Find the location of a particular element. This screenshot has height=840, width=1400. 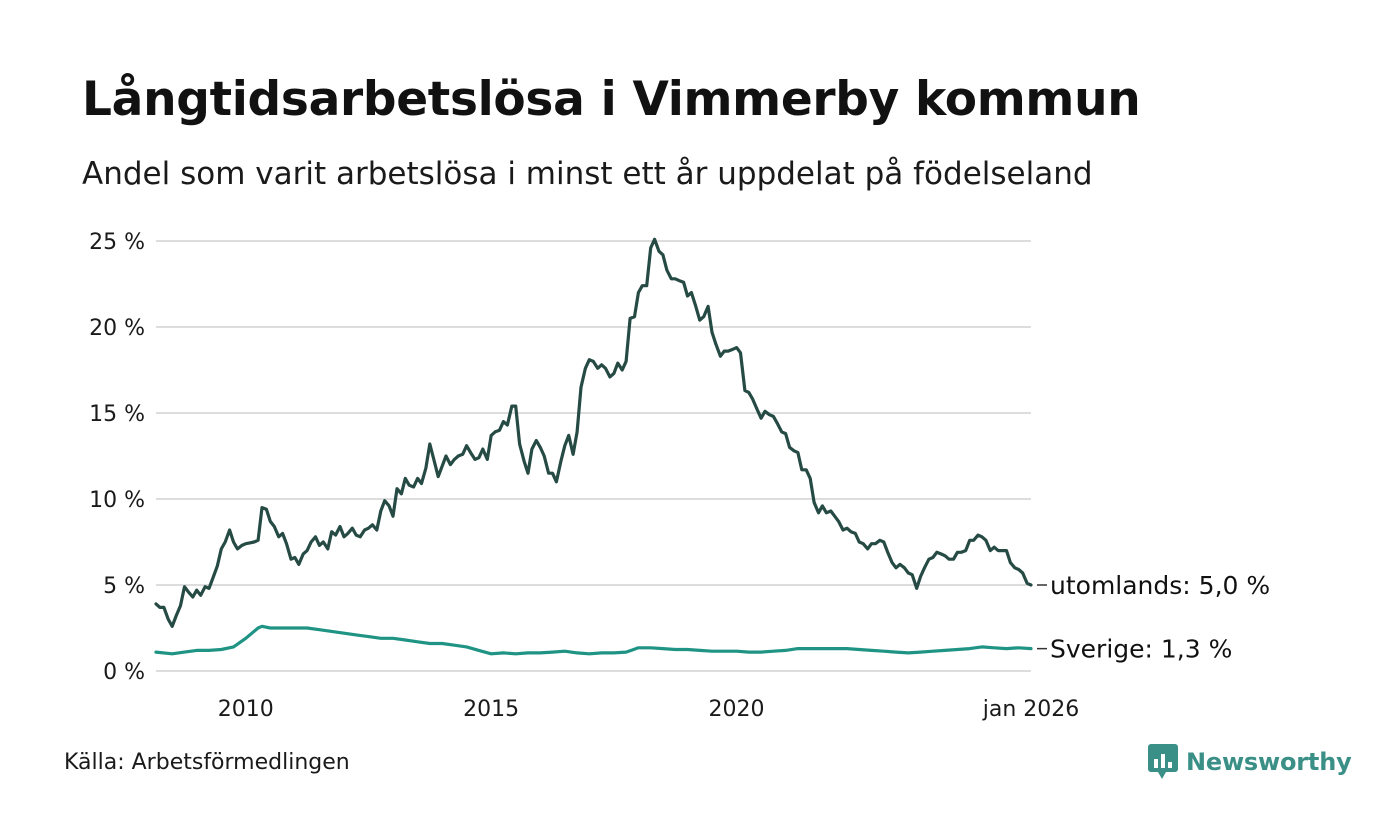

series-line-sverige is located at coordinates (593, 640).